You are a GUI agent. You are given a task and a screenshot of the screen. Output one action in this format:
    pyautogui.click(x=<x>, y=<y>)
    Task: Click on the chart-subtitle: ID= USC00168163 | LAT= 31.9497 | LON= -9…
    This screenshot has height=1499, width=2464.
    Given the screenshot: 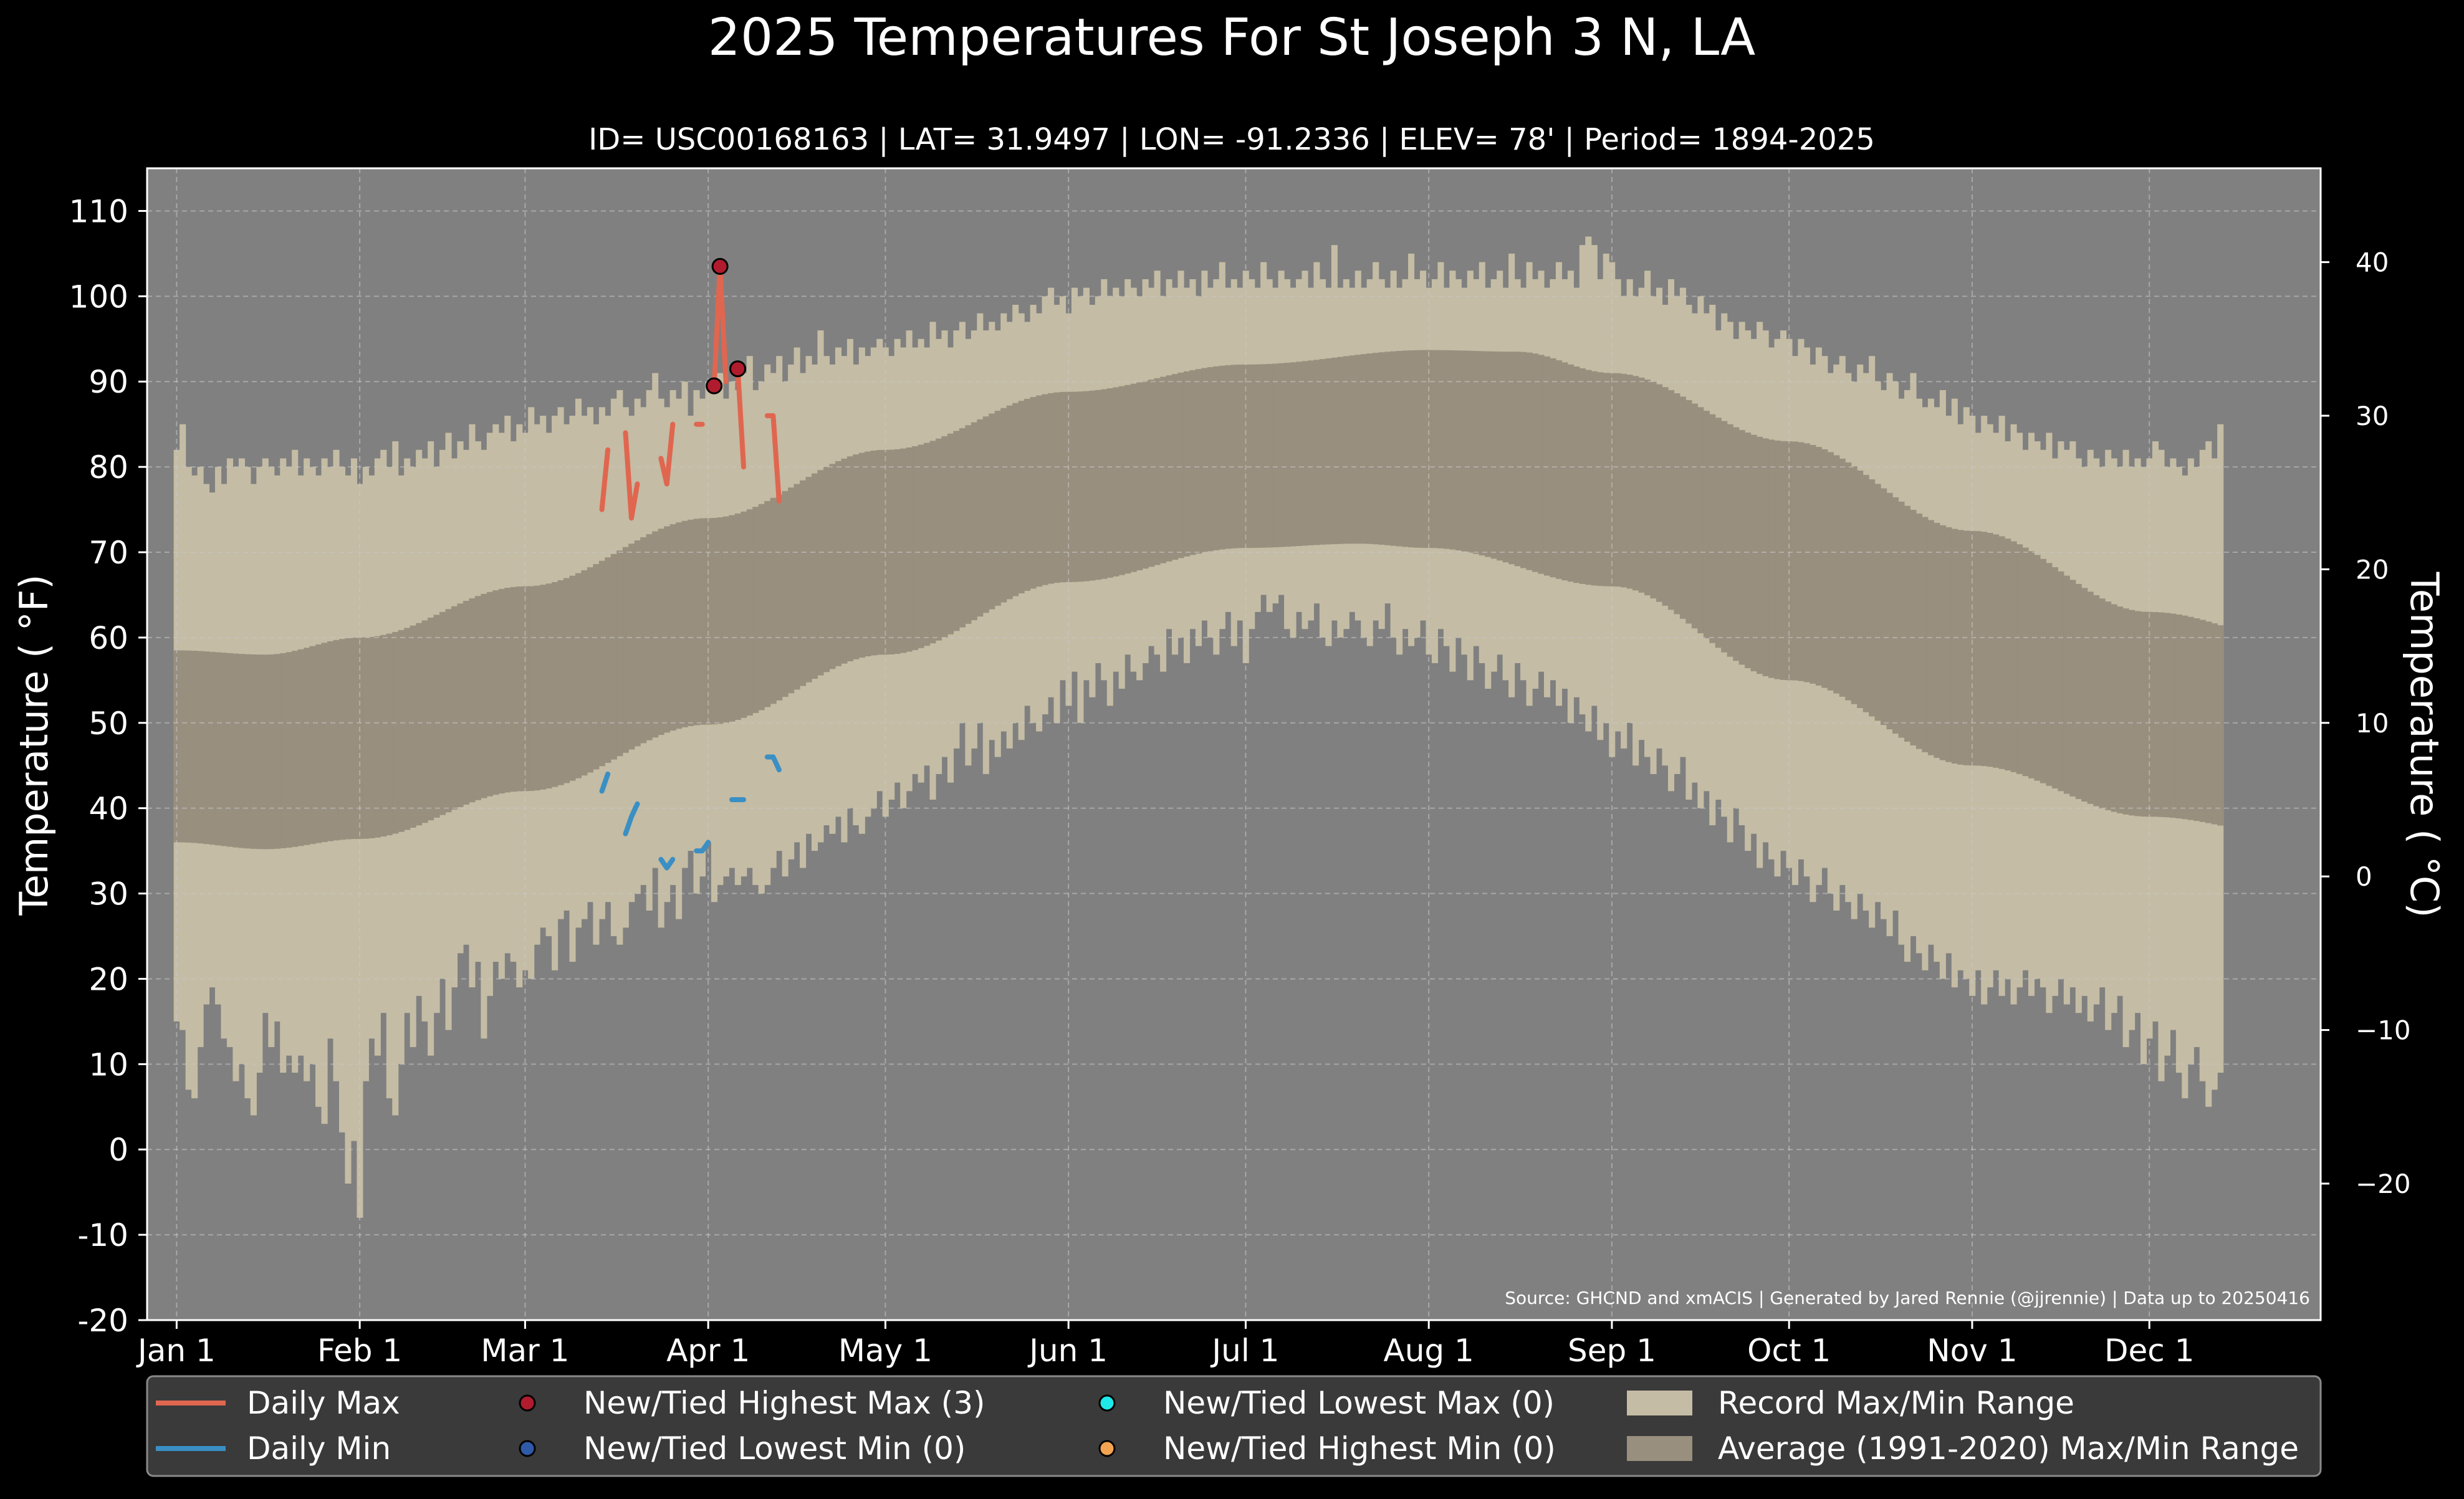 What is the action you would take?
    pyautogui.click(x=1231, y=139)
    